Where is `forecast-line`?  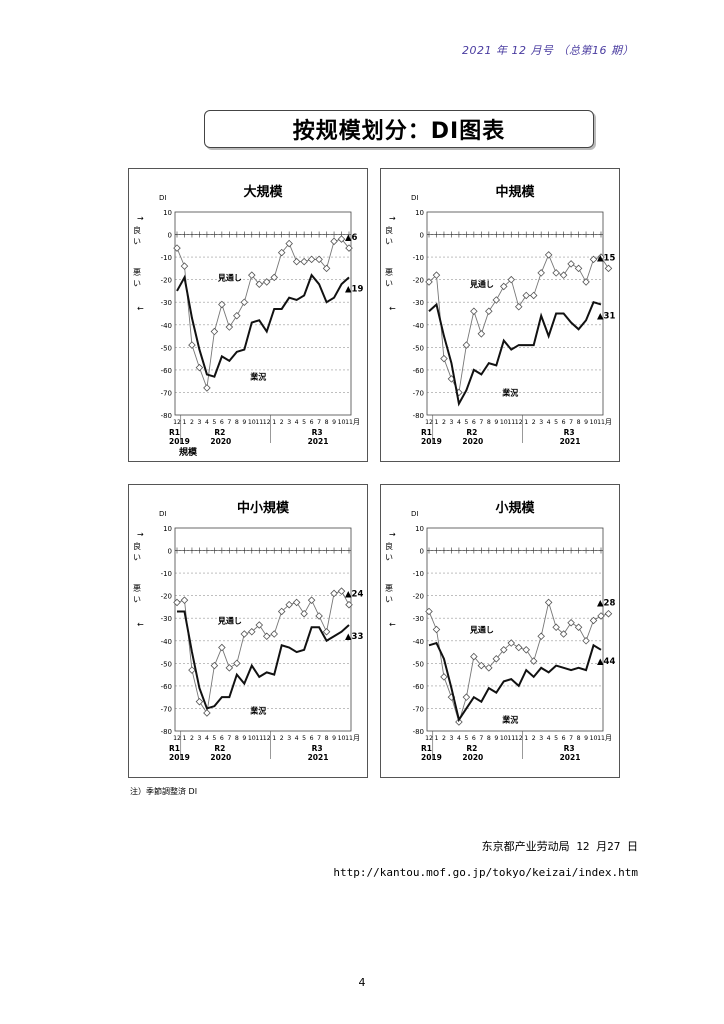 forecast-line is located at coordinates (263, 313).